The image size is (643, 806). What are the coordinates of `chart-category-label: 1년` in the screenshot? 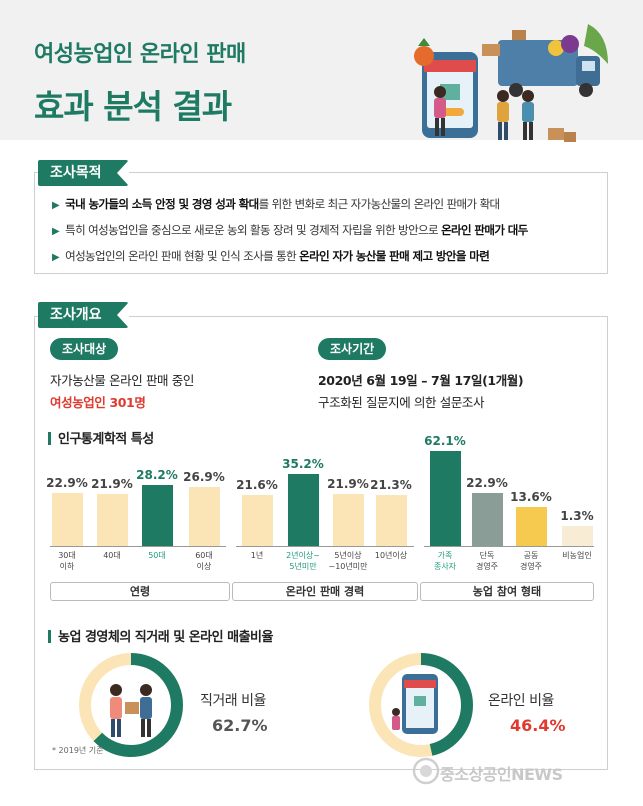 It's located at (257, 555).